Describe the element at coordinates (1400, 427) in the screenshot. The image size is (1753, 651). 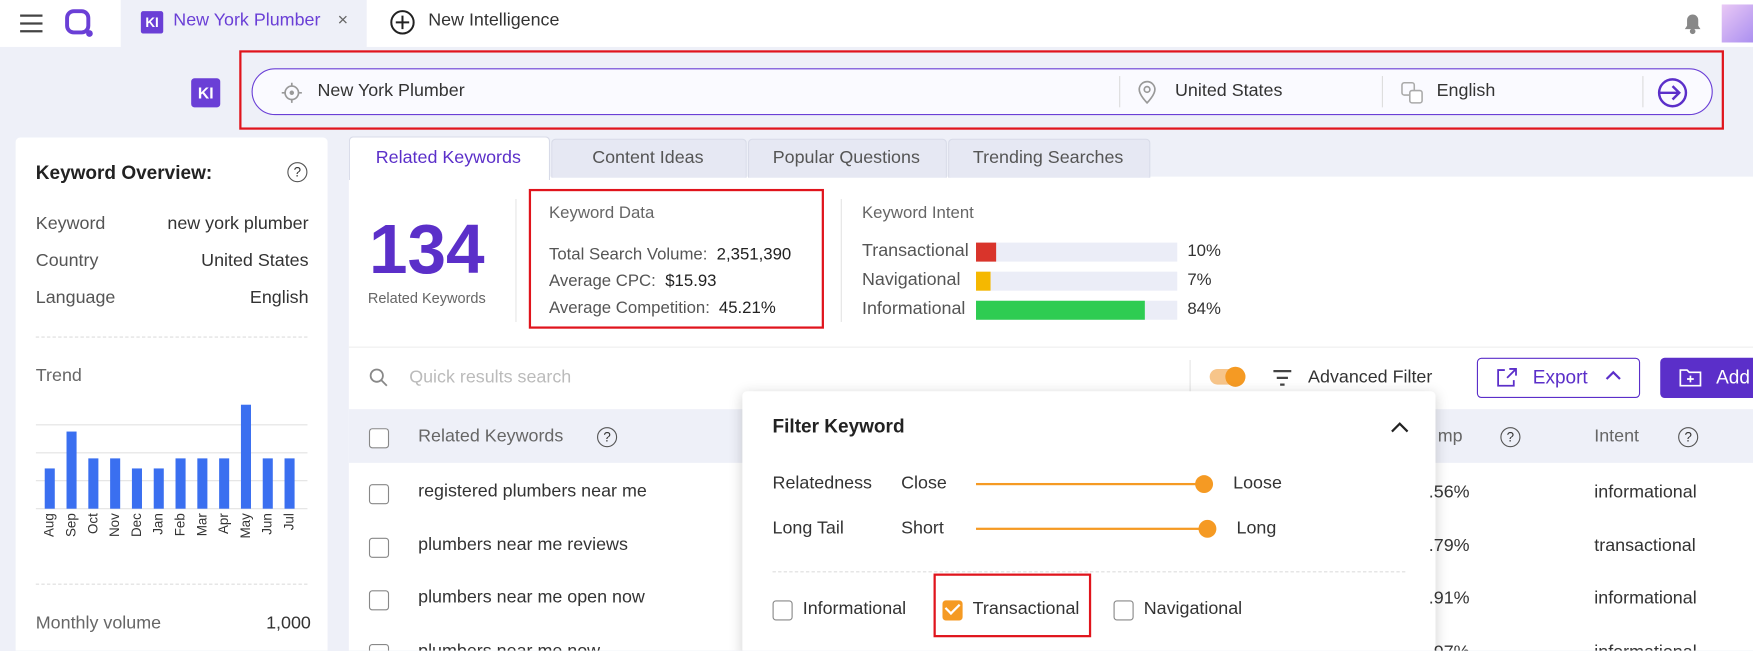
I see `collapse-icon` at that location.